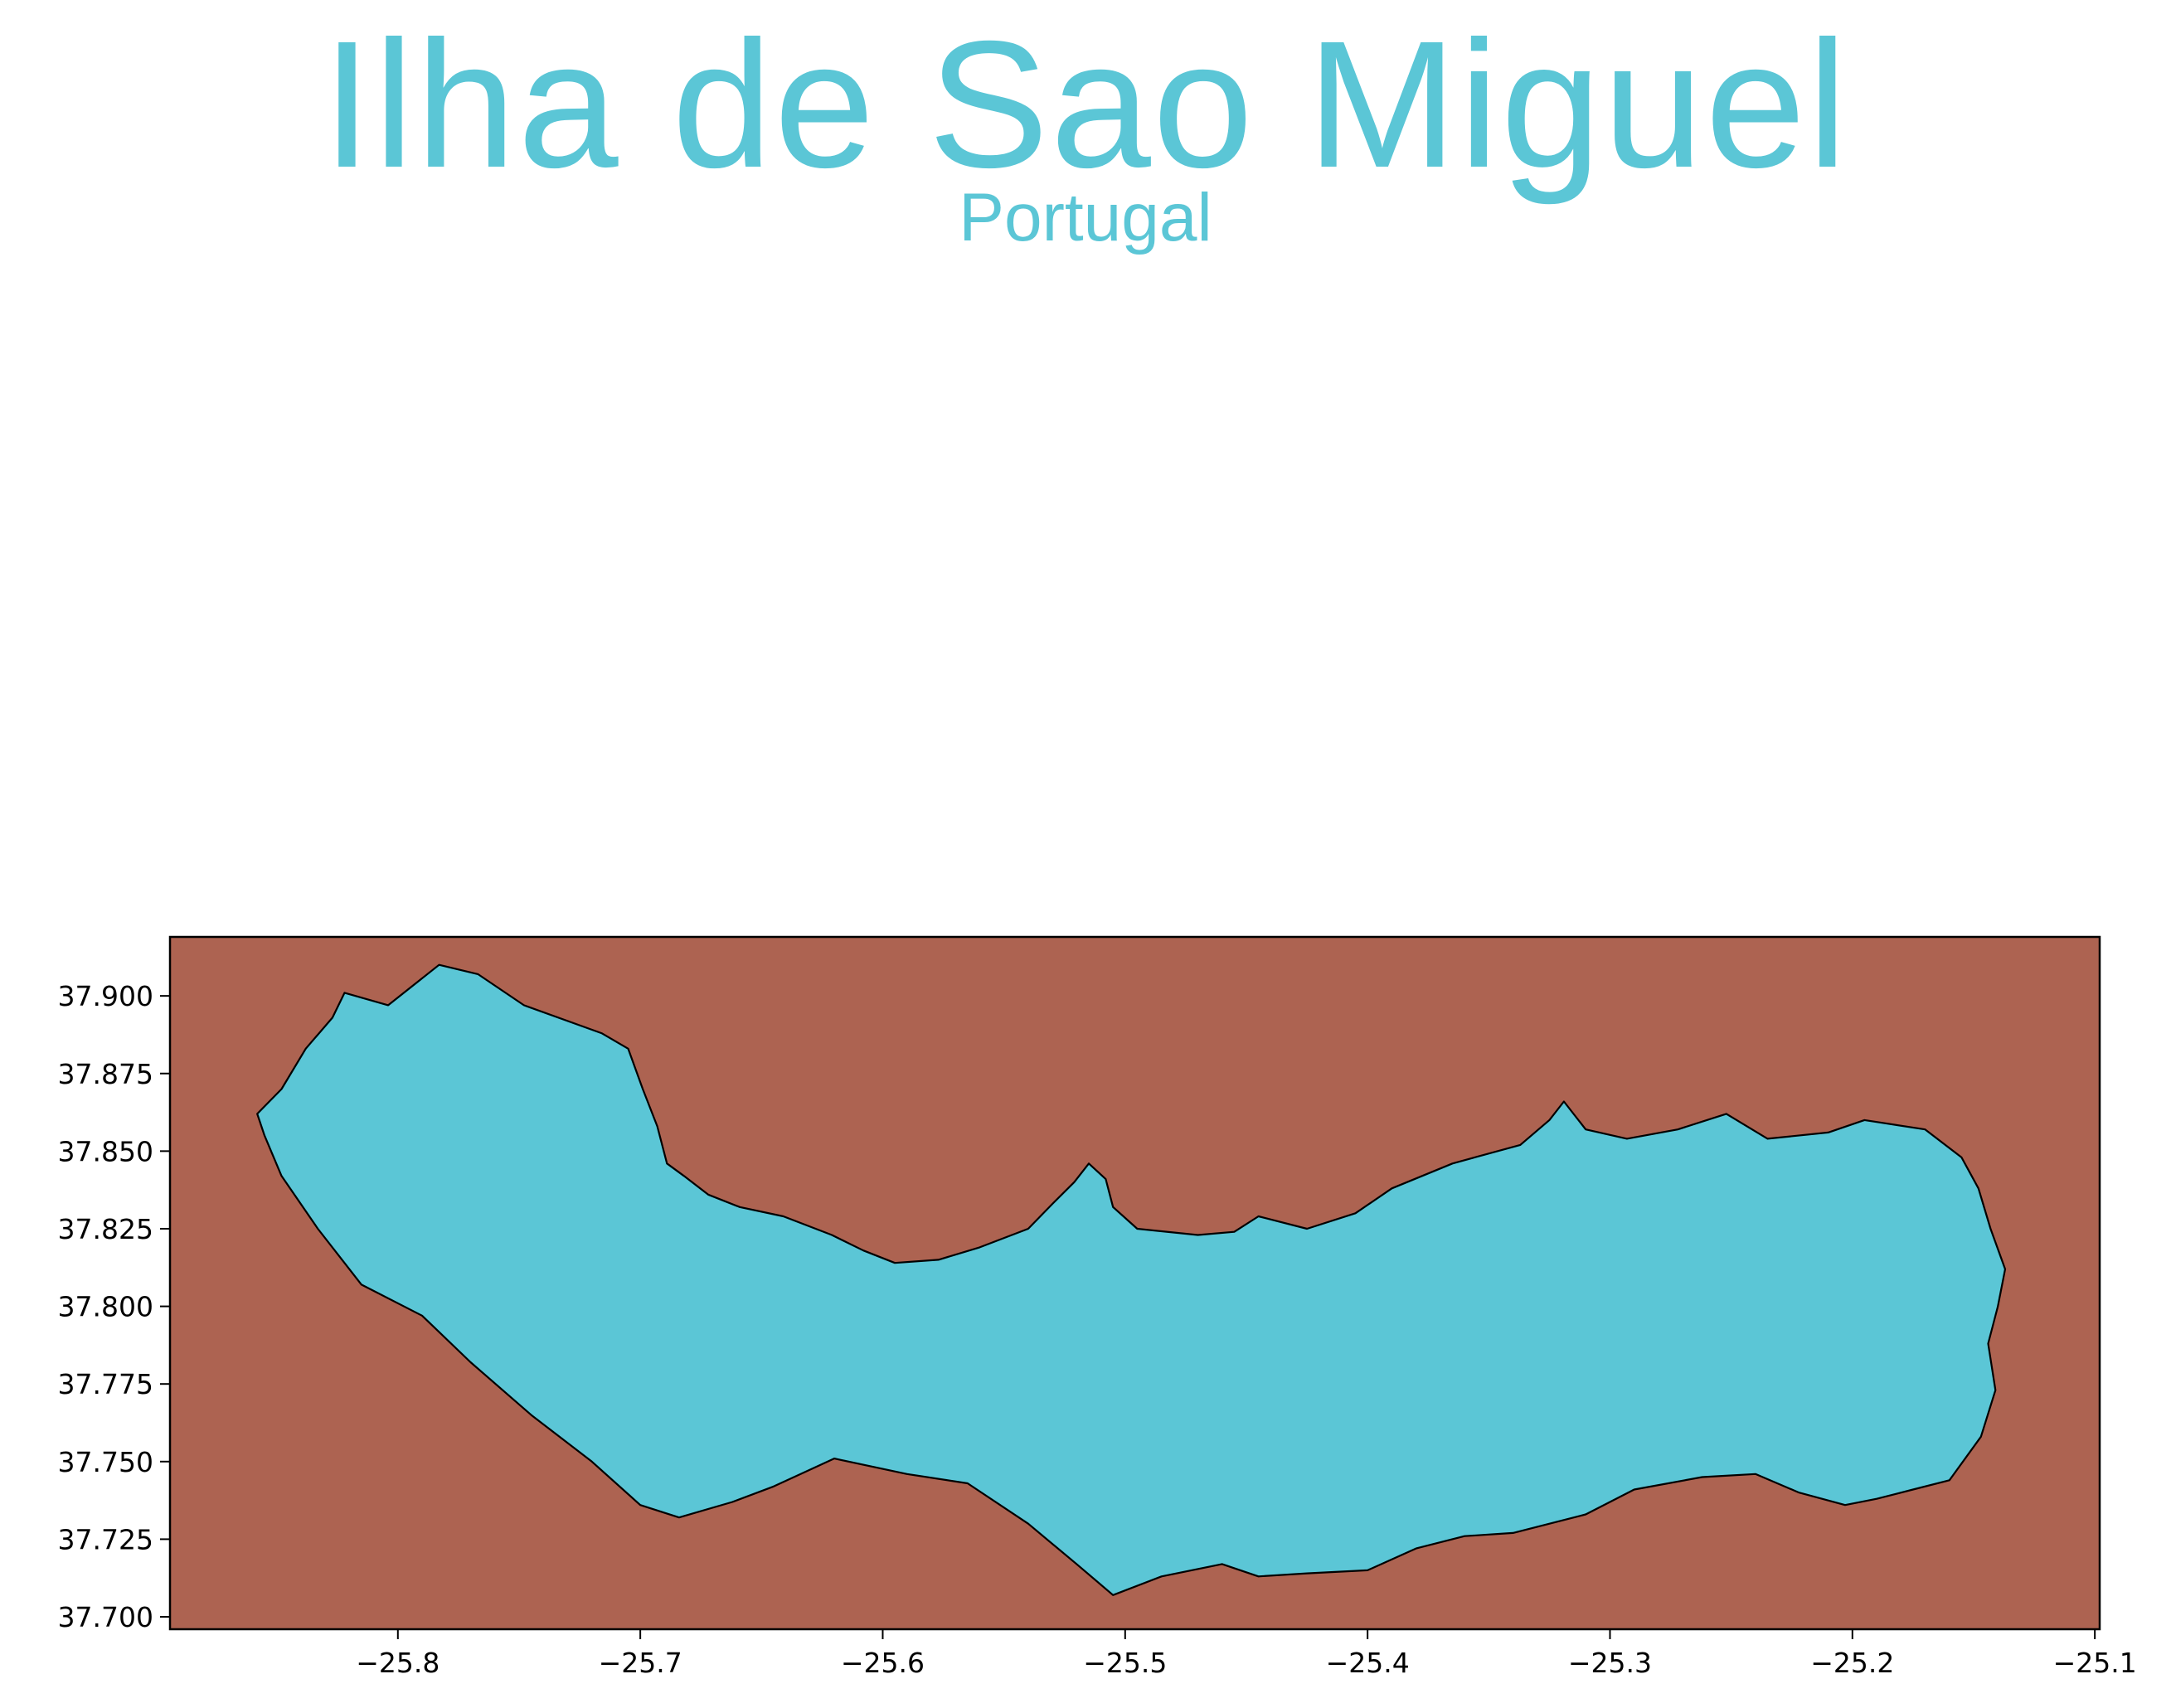 The width and height of the screenshot is (2171, 1708). What do you see at coordinates (105, 1151) in the screenshot?
I see `y-tick-label: 37.850` at bounding box center [105, 1151].